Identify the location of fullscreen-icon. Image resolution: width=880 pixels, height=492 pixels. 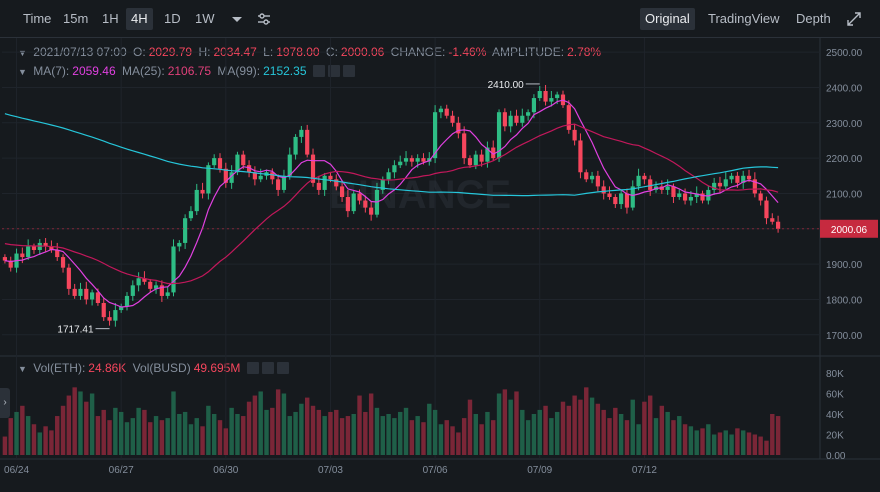
(854, 19).